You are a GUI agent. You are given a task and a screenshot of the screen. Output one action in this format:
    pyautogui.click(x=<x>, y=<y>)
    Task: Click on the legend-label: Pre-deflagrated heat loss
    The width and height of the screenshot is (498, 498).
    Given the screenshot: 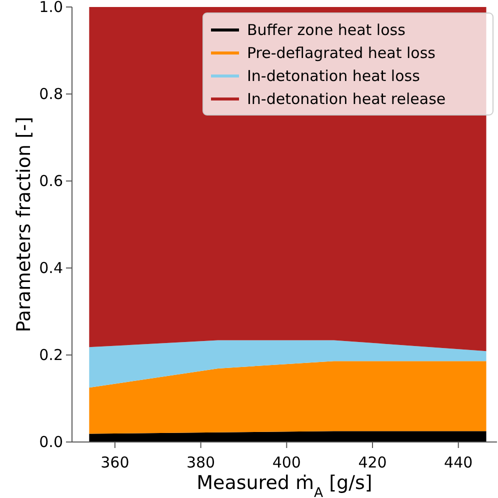 What is the action you would take?
    pyautogui.click(x=341, y=53)
    